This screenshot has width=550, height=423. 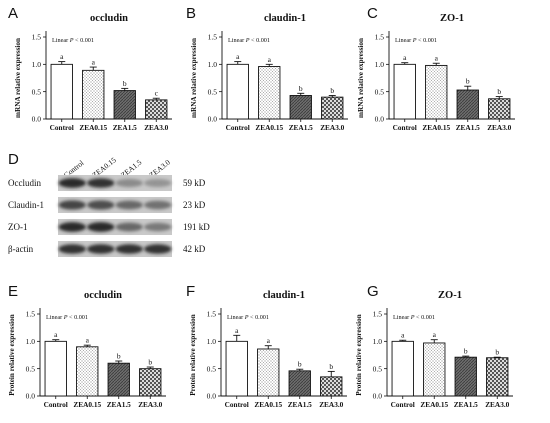 I want to click on protein-label: β-actin, so click(x=21, y=249).